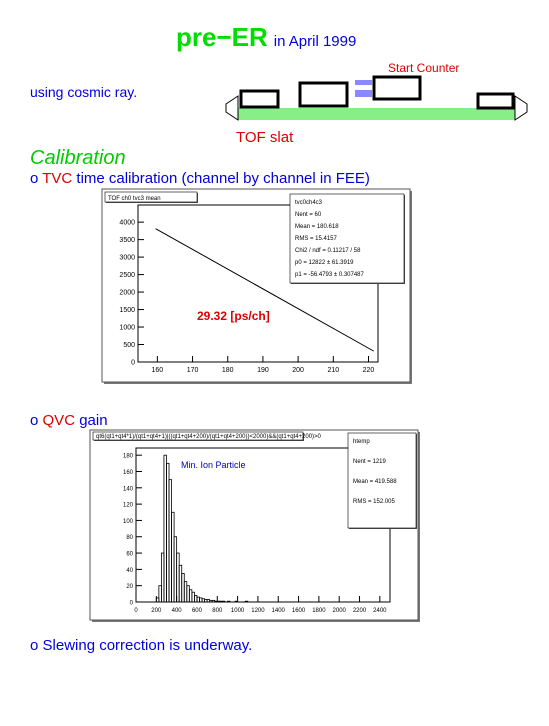  I want to click on title: pre−ER in April 1999, so click(266, 37).